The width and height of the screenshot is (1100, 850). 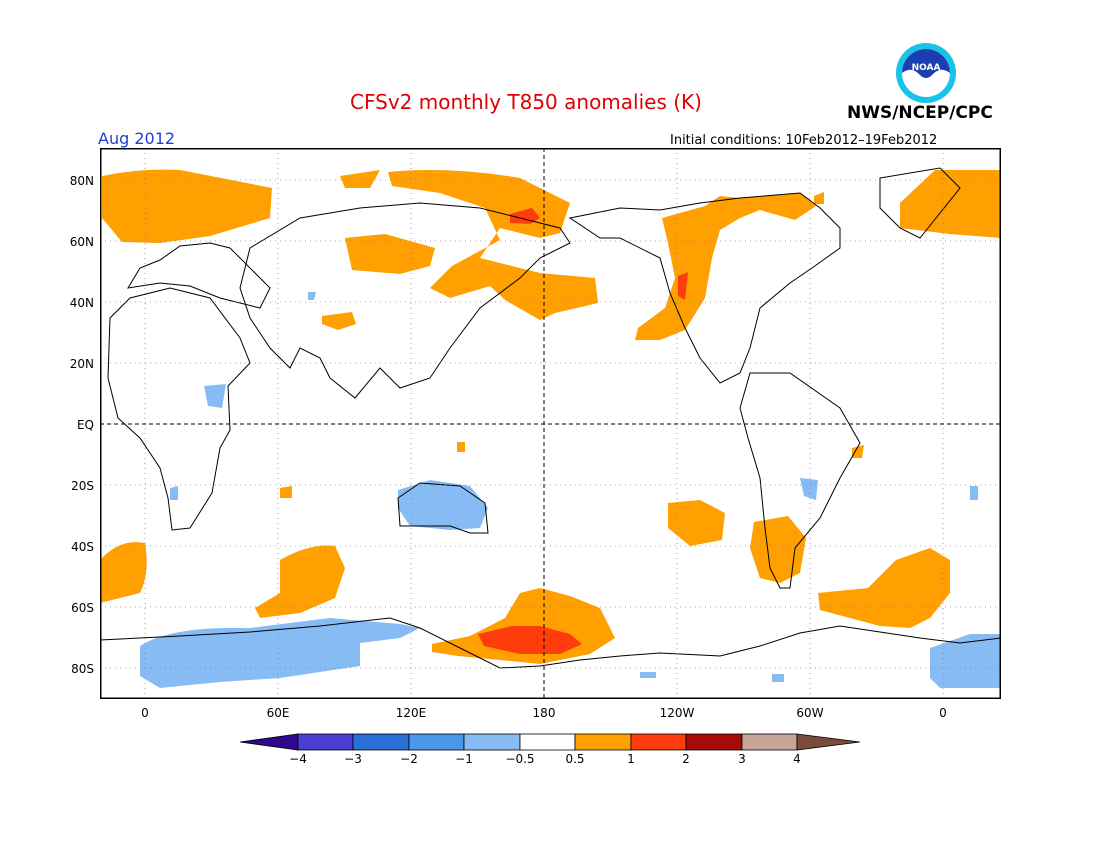 What do you see at coordinates (810, 713) in the screenshot?
I see `lon-label: 60W` at bounding box center [810, 713].